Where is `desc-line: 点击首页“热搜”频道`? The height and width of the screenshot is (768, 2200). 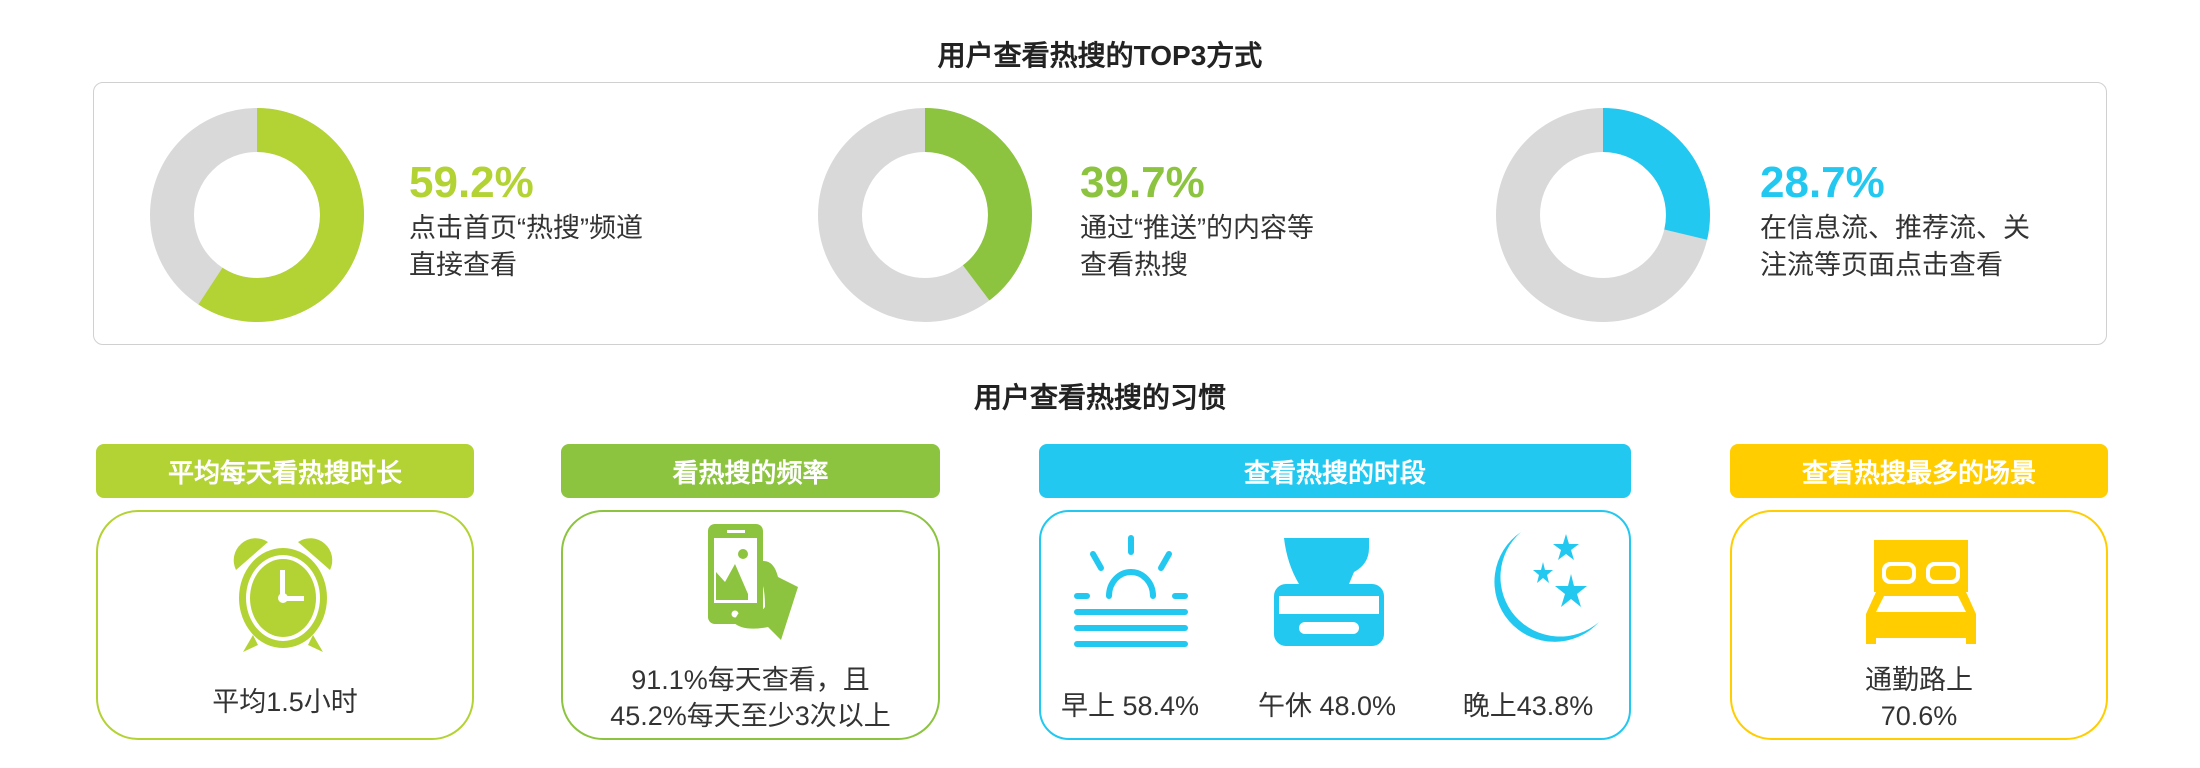 desc-line: 点击首页“热搜”频道 is located at coordinates (526, 228).